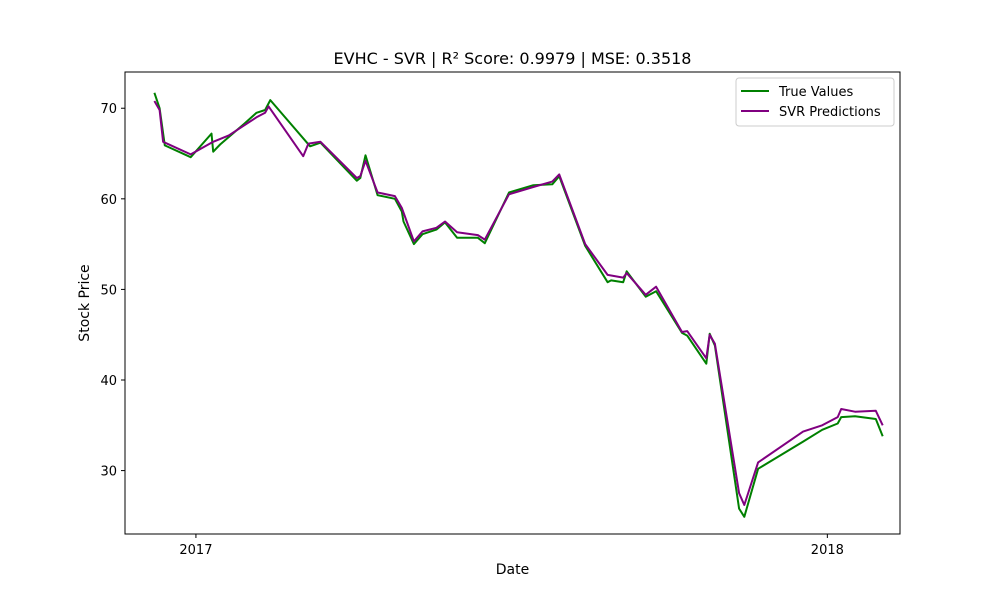  I want to click on y-tick-label: 30, so click(108, 472).